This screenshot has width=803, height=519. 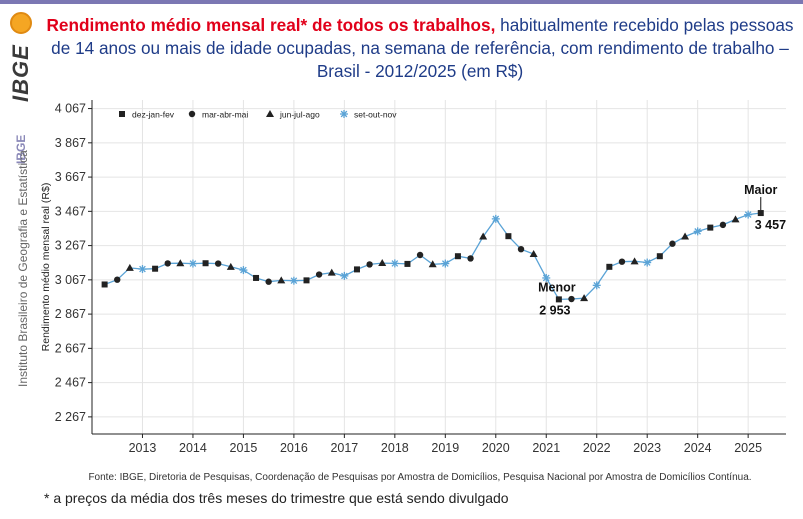 I want to click on annotation-min-value: 2 953, so click(x=554, y=310).